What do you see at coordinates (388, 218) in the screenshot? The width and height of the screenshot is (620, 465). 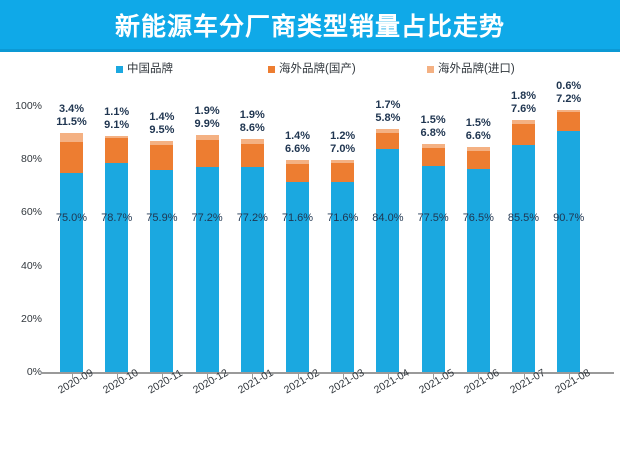 I see `data-label-china-brand: 84.0%` at bounding box center [388, 218].